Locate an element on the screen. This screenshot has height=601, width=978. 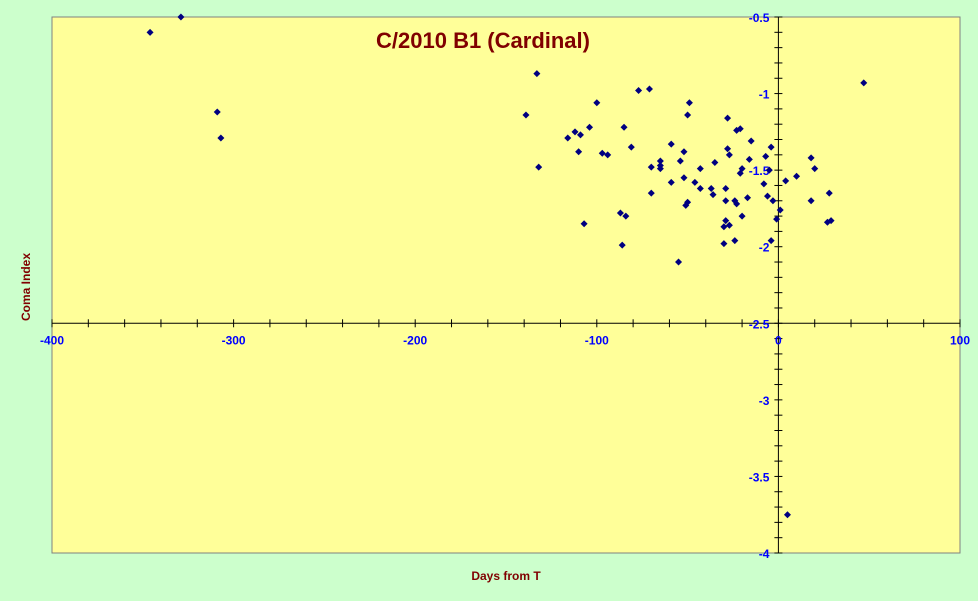
y-tick-label: -3 is located at coordinates (764, 401).